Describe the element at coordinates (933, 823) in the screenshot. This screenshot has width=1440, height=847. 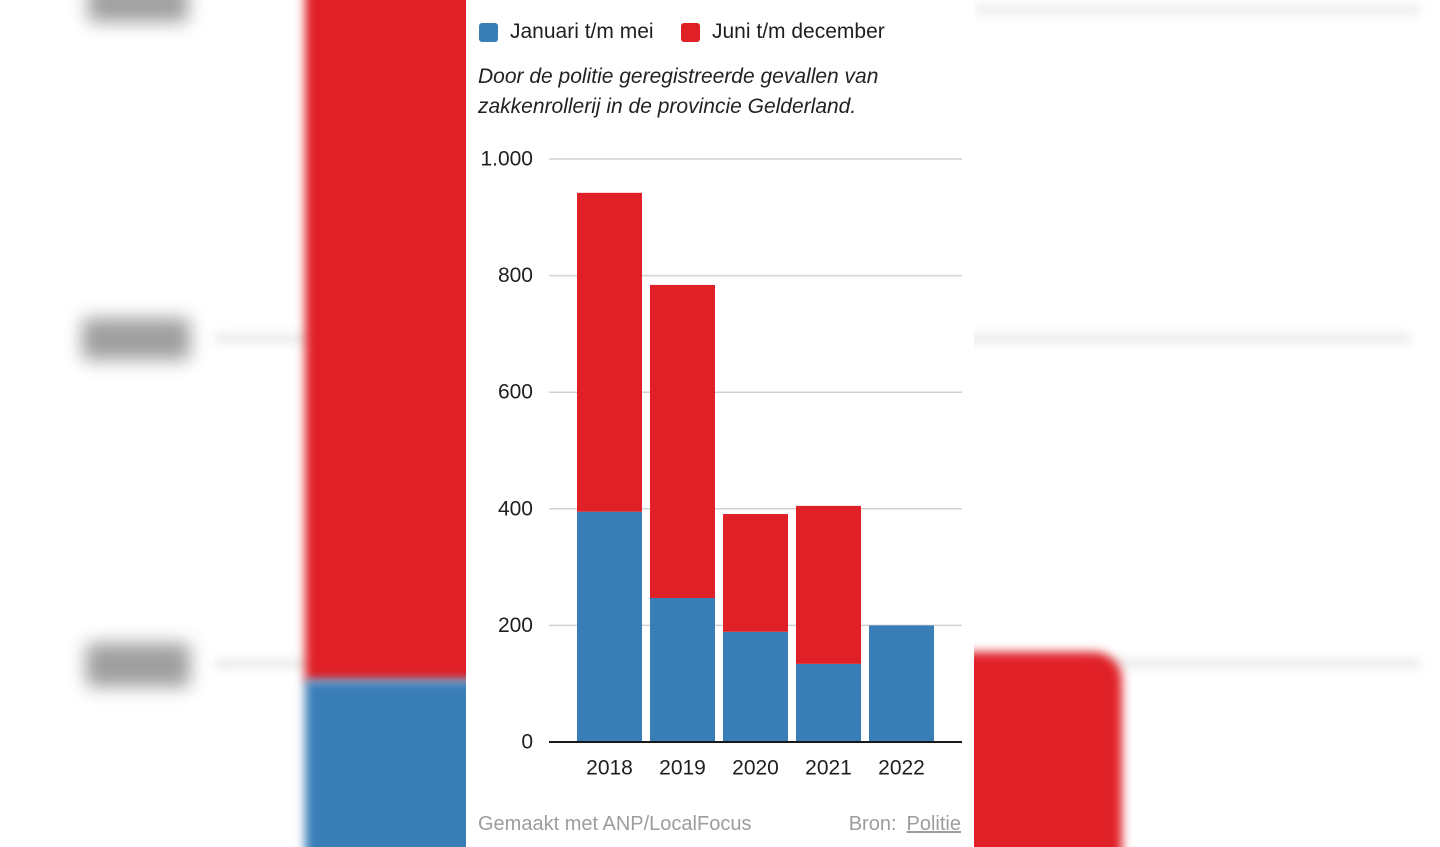
I see `source-link-politie: Politie` at that location.